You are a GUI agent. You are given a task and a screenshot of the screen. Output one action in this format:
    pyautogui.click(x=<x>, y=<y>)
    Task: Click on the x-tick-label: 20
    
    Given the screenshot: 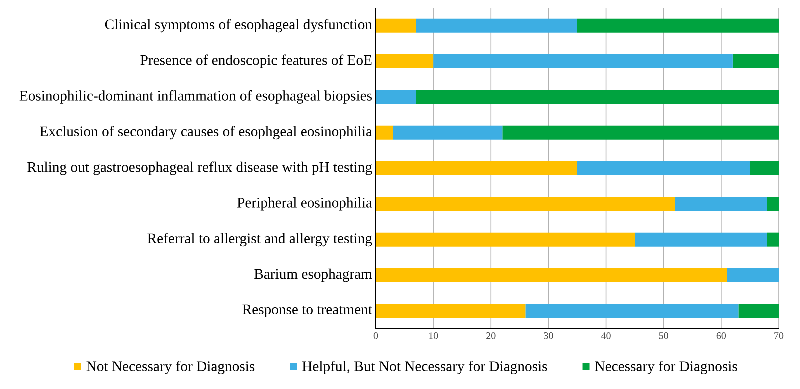 What is the action you would take?
    pyautogui.click(x=491, y=336)
    